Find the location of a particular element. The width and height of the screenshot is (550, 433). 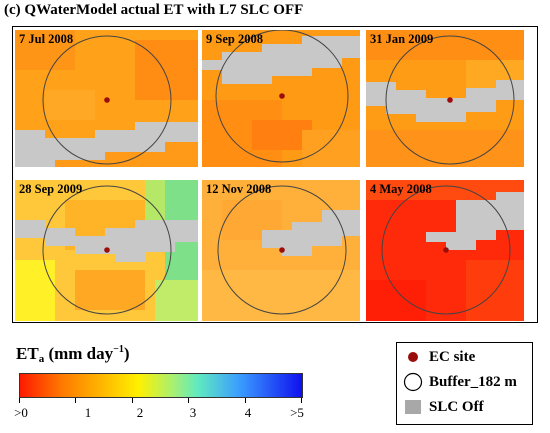

legend-item-buffer: Buffer_182 m is located at coordinates (460, 382).